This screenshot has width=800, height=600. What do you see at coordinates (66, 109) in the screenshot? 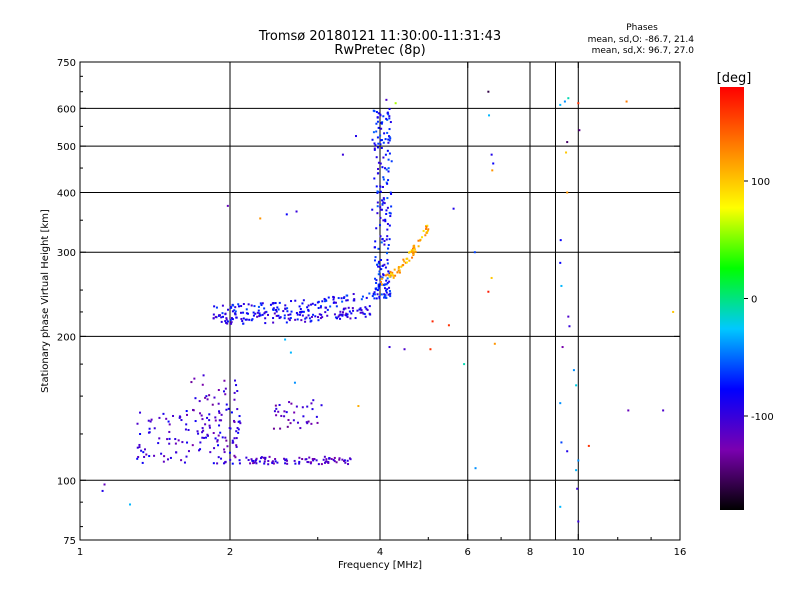
I see `y-tick-label: 600` at bounding box center [66, 109].